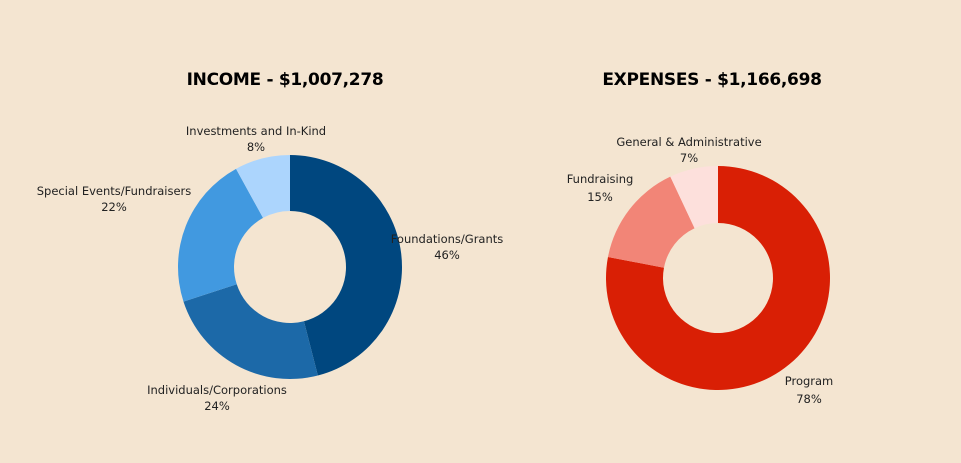 This screenshot has width=961, height=463. I want to click on slice-fundraising, so click(651, 222).